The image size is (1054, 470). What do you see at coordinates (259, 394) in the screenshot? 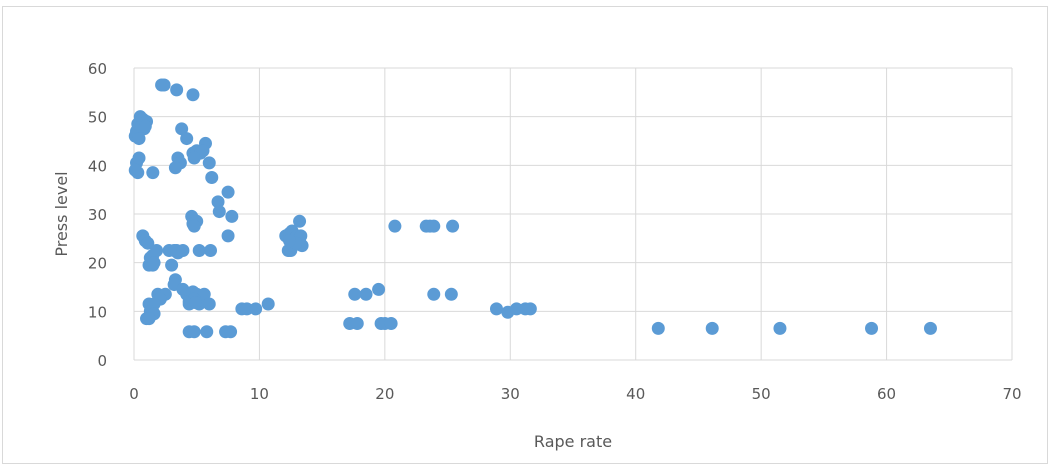
I see `x-tick-label: 10` at bounding box center [259, 394].